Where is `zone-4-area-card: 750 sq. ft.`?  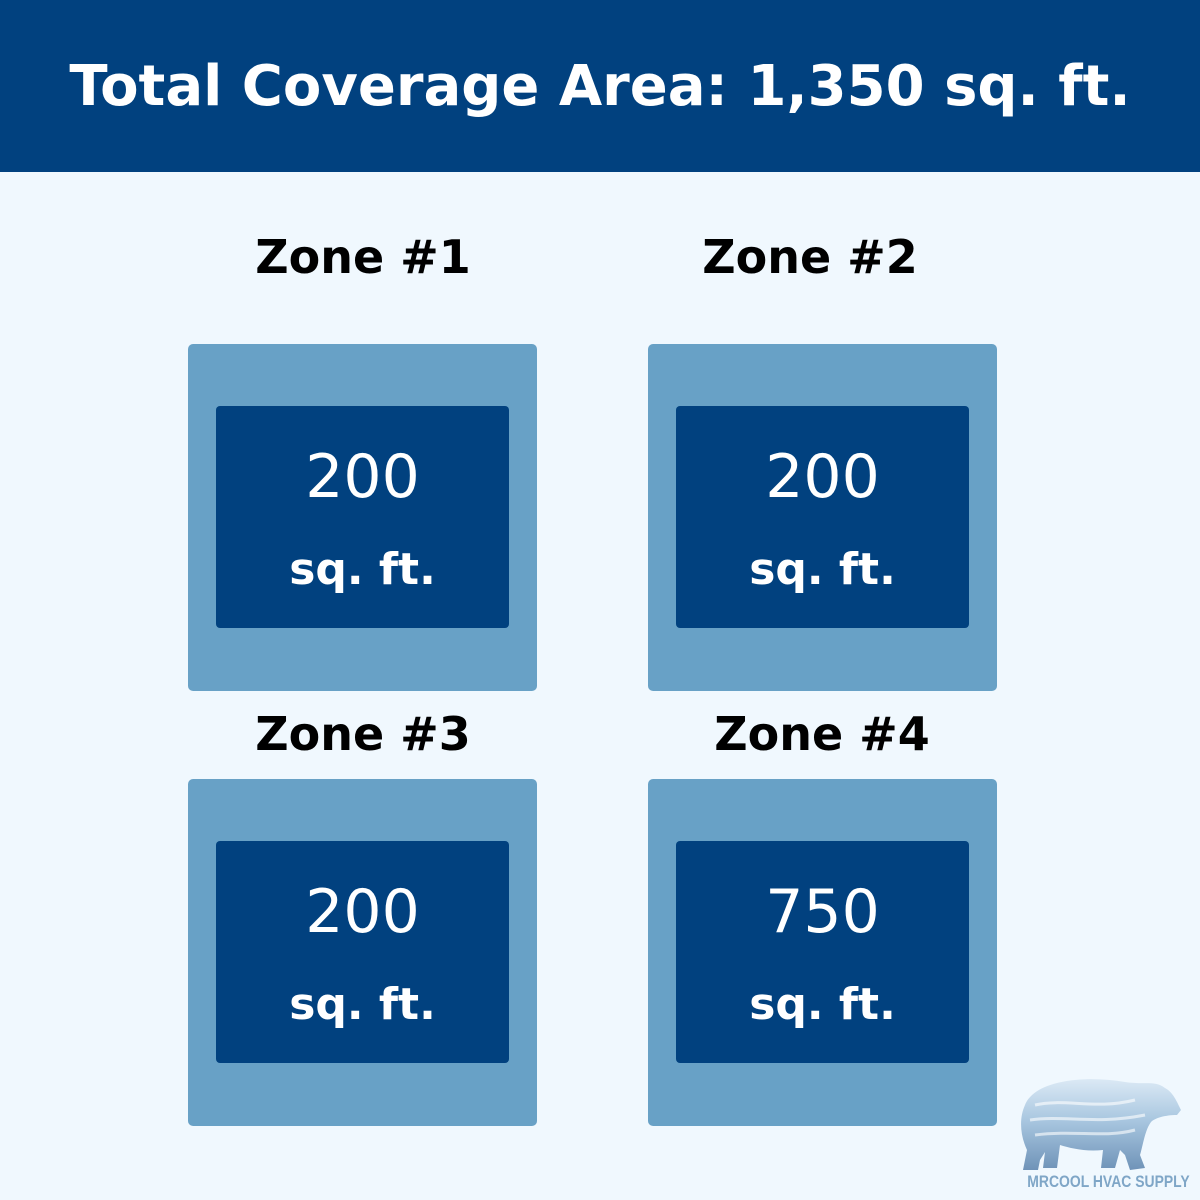 zone-4-area-card: 750 sq. ft. is located at coordinates (822, 952).